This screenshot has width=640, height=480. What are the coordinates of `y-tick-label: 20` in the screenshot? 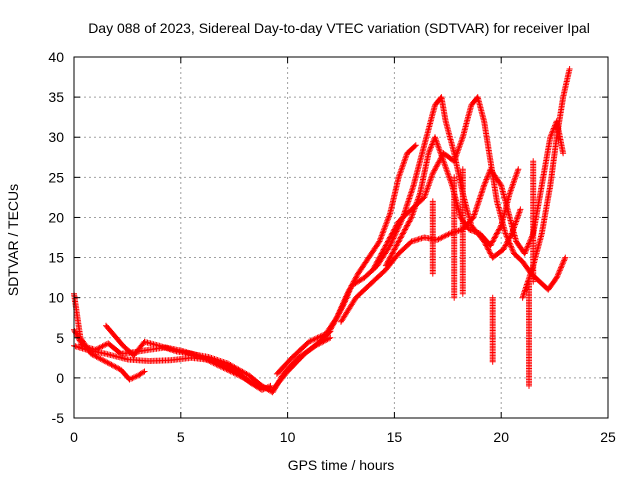 It's located at (56, 217).